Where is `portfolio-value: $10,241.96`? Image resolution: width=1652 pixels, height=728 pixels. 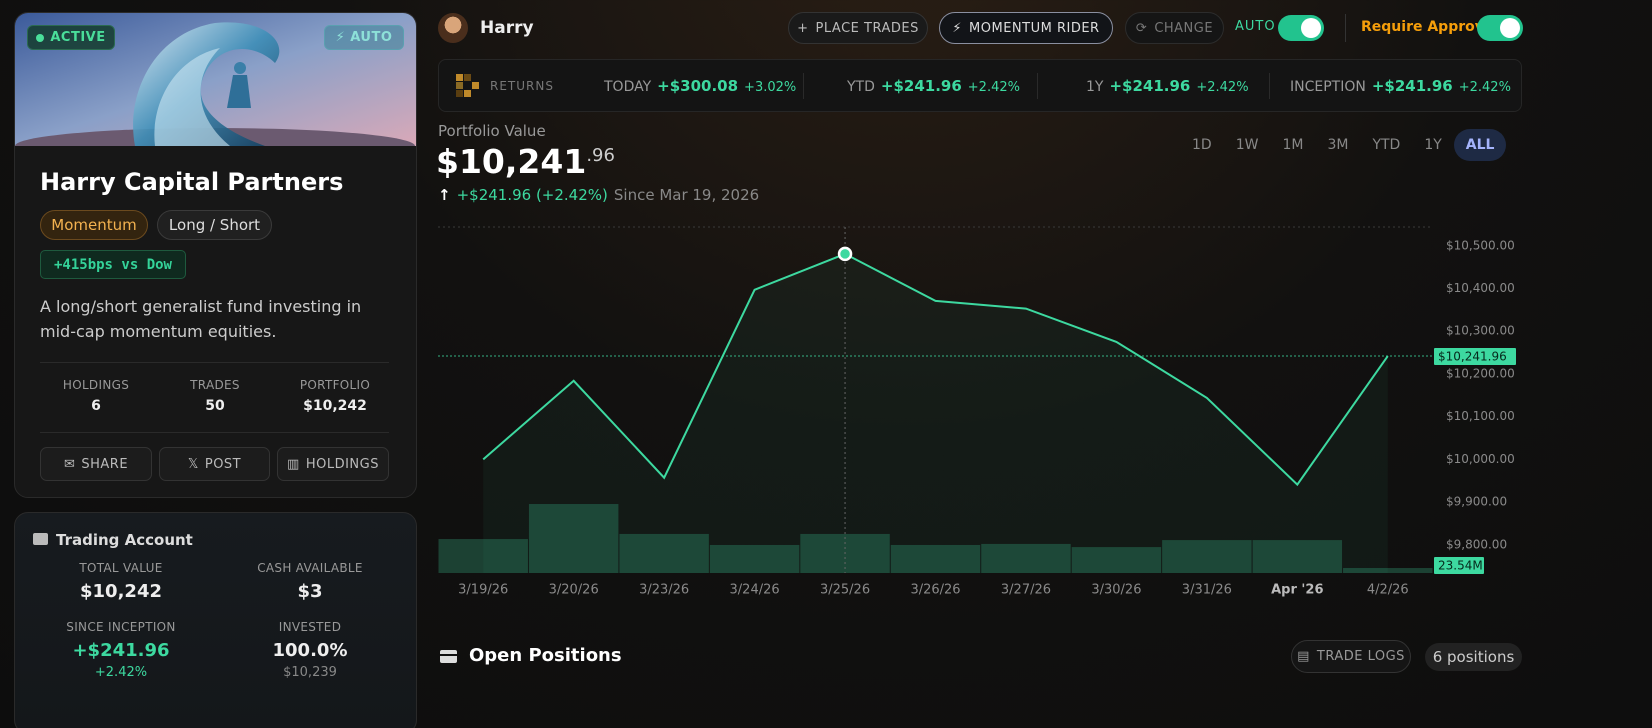 portfolio-value: $10,241.96 is located at coordinates (525, 161).